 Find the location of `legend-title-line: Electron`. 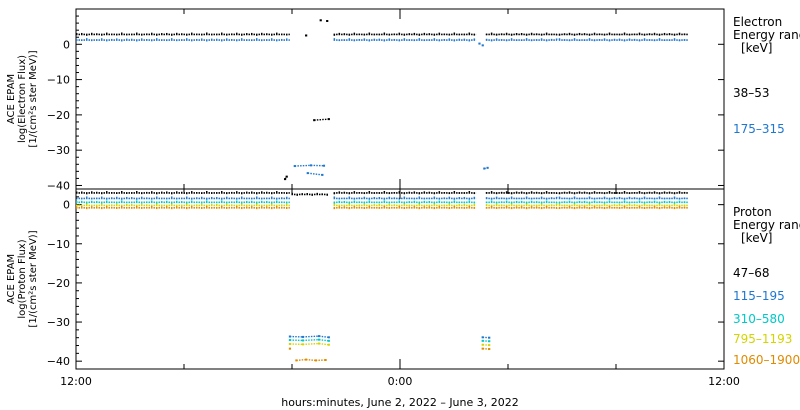

legend-title-line: Electron is located at coordinates (757, 22).